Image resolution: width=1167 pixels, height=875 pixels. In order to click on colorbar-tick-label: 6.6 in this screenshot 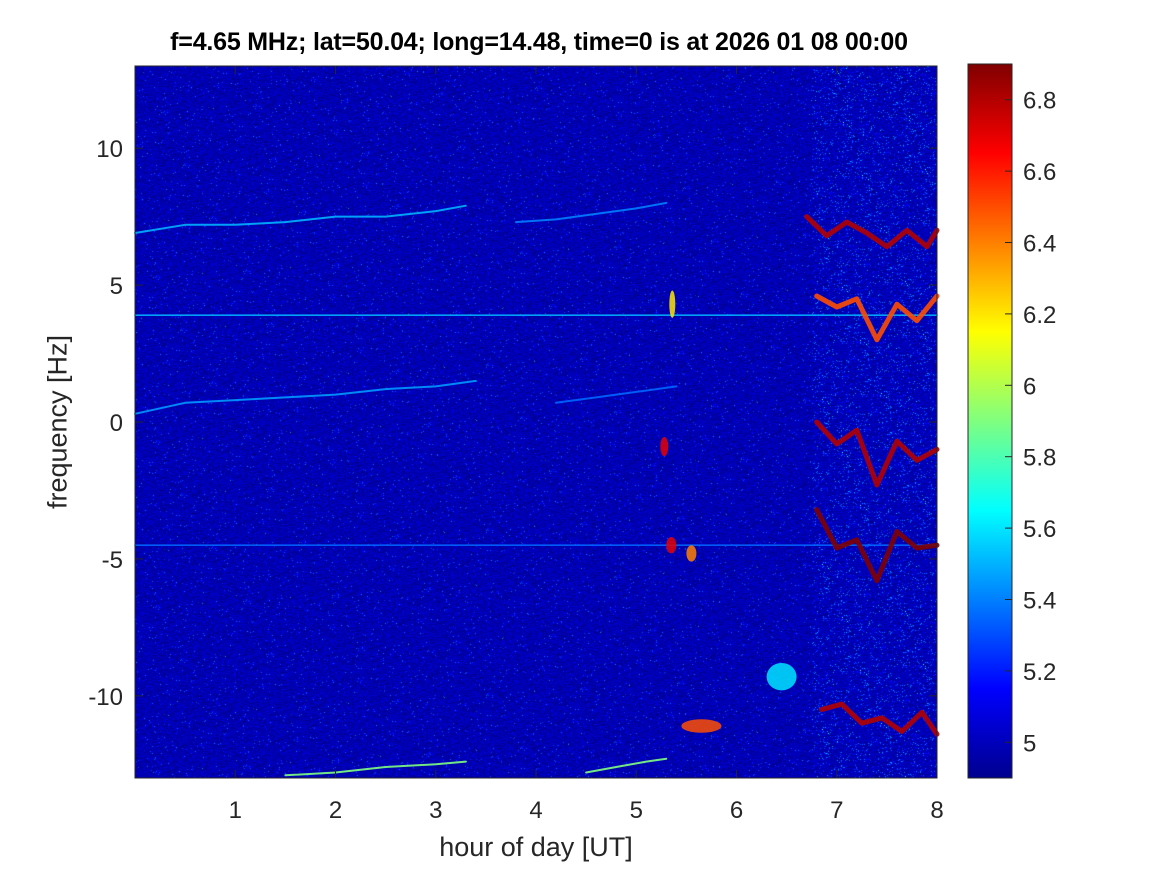, I will do `click(1039, 172)`.